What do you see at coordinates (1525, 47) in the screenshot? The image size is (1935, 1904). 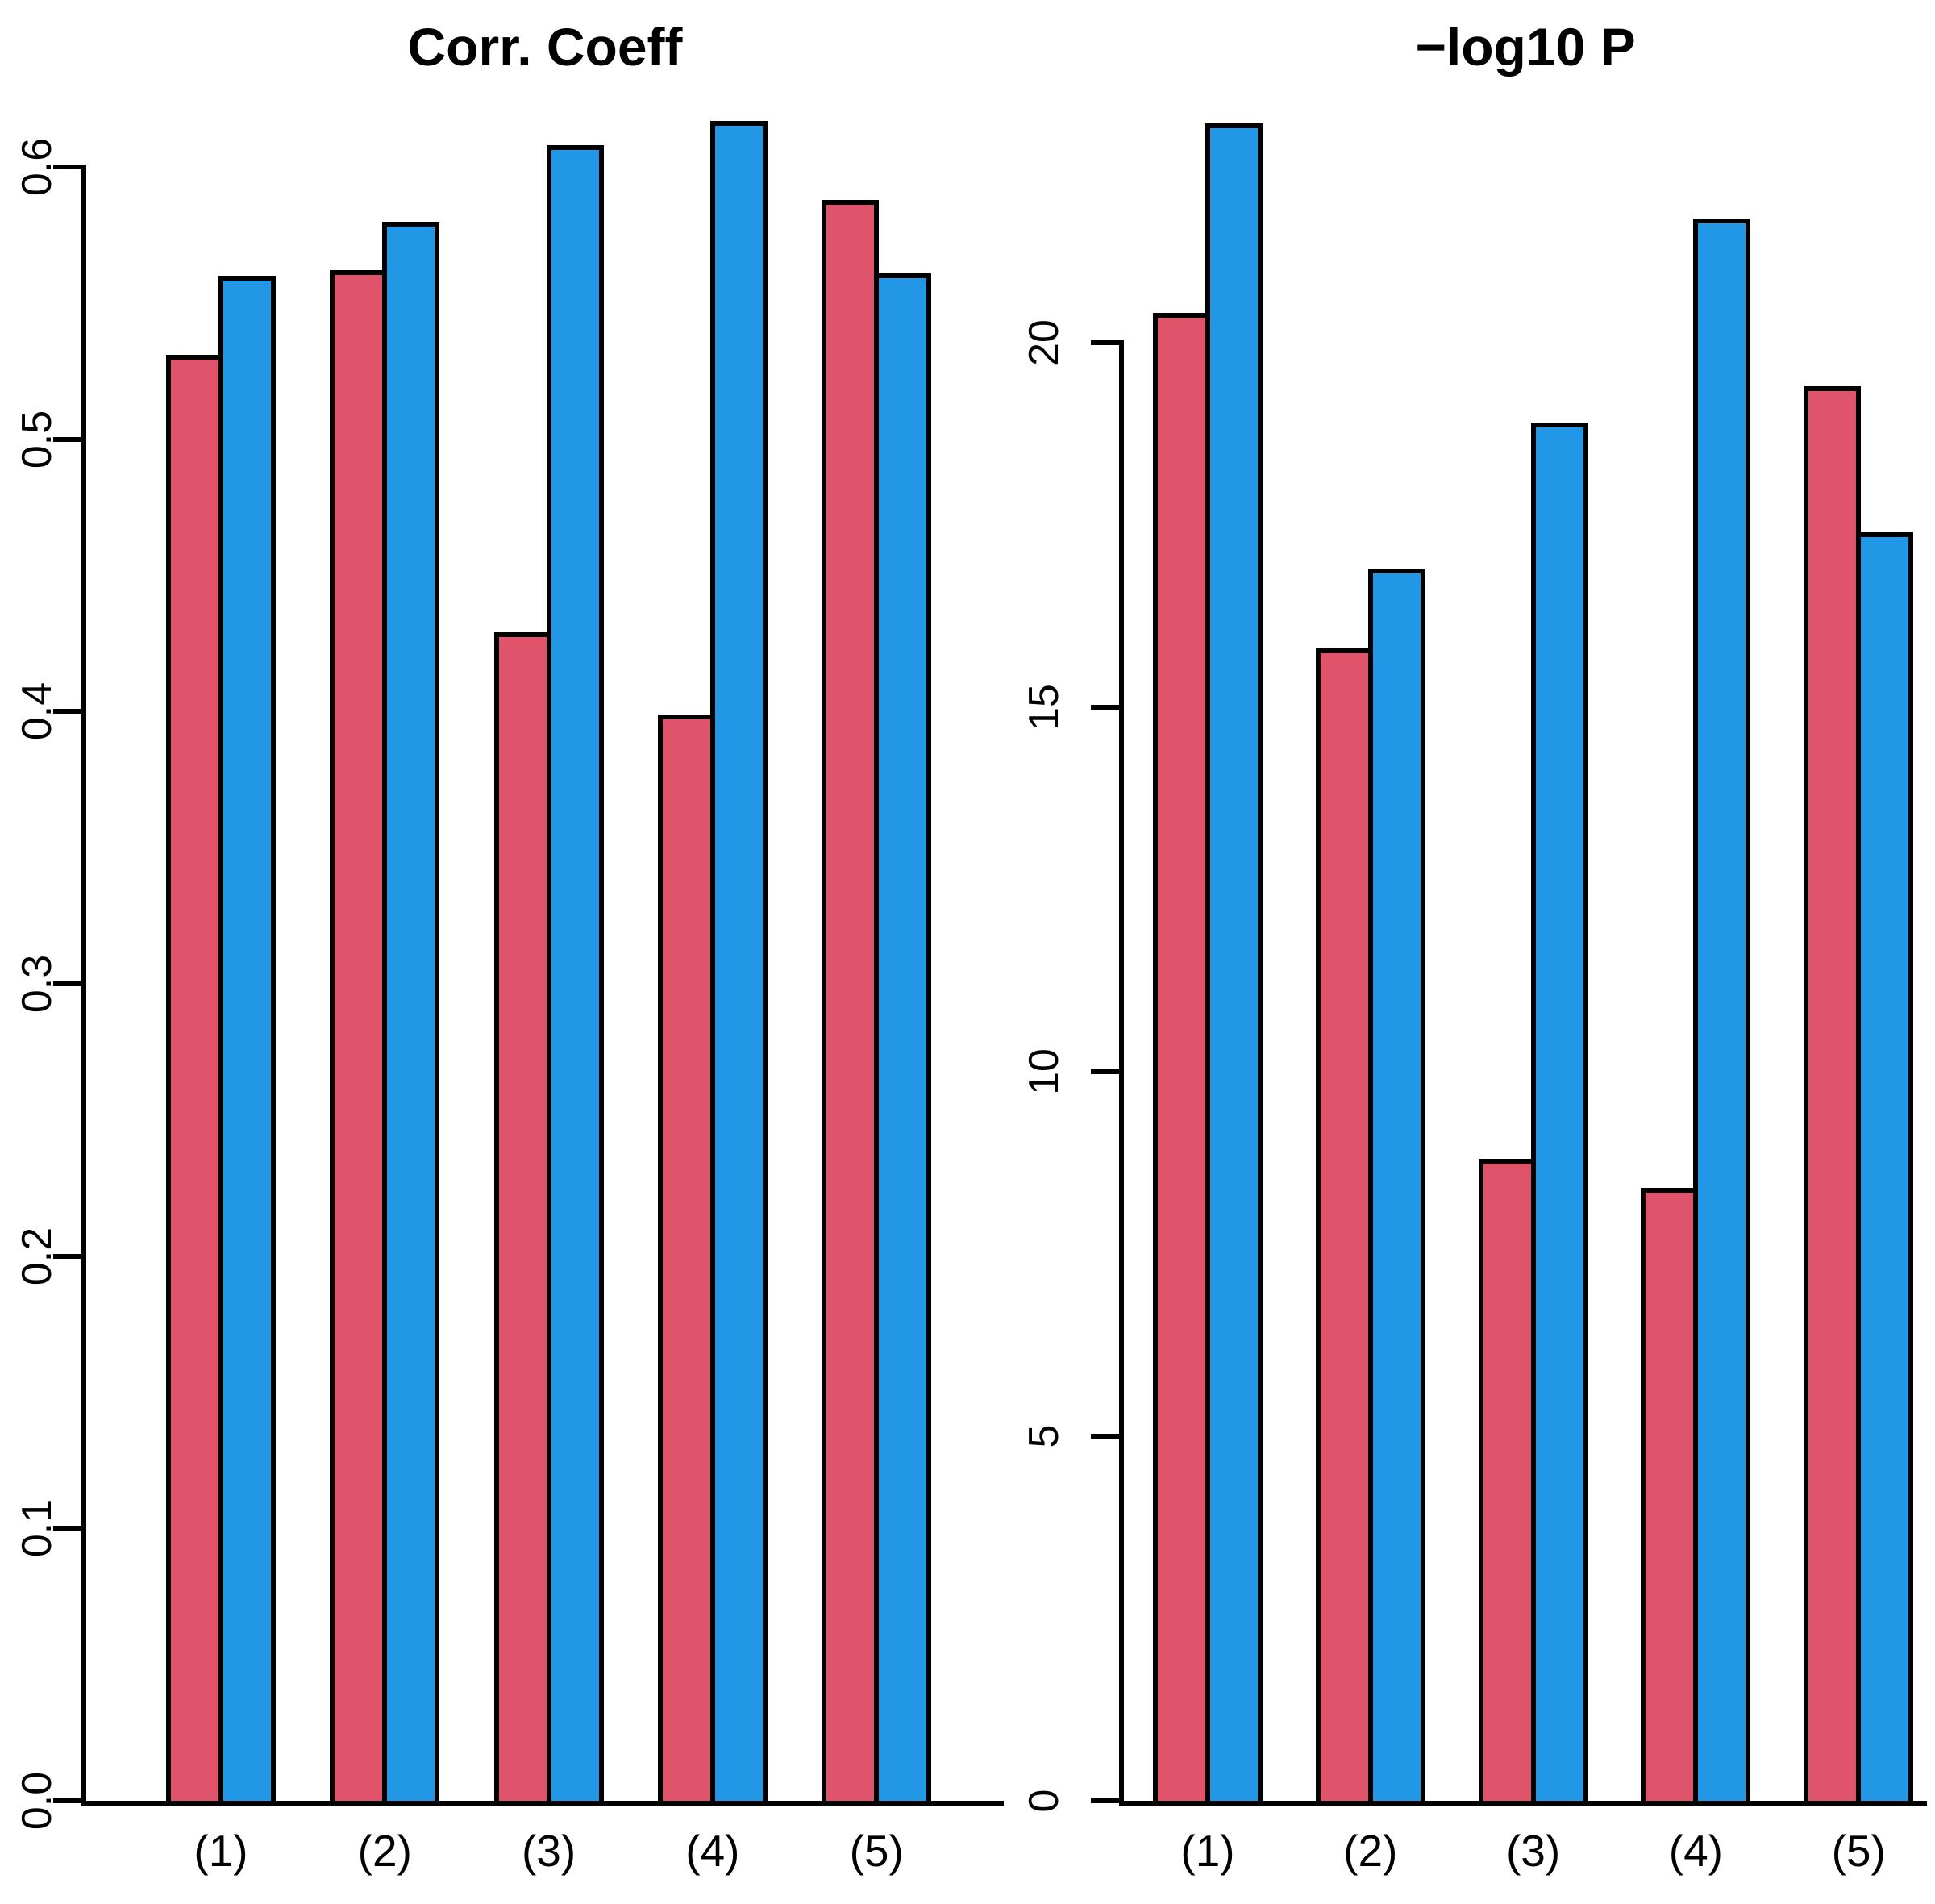 I see `panel-title-log10p: −log10 P` at bounding box center [1525, 47].